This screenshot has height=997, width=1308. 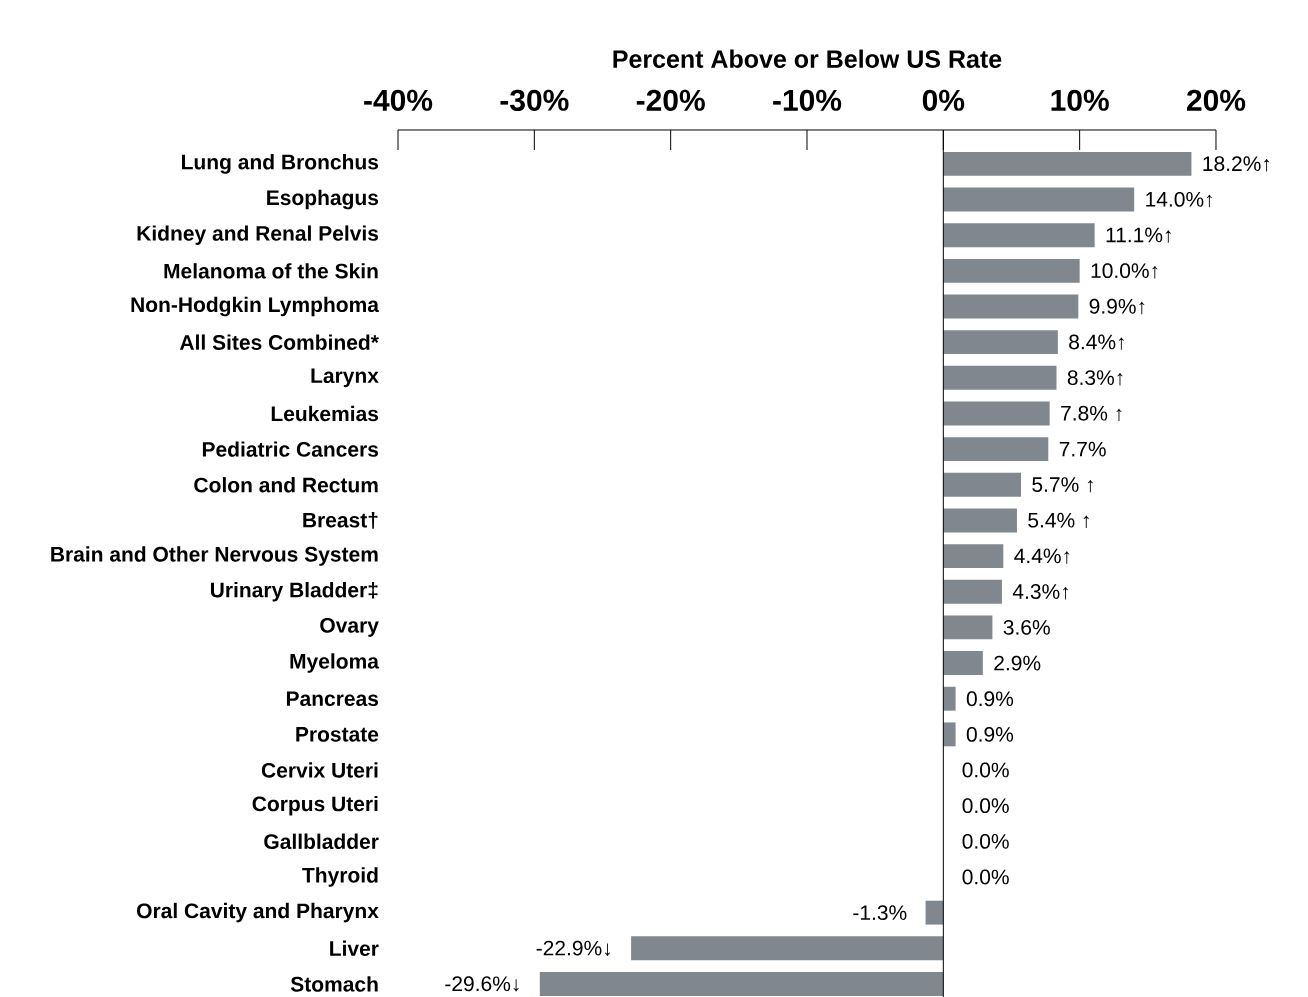 What do you see at coordinates (258, 912) in the screenshot?
I see `y-tick-label: Oral Cavity and Pharynx` at bounding box center [258, 912].